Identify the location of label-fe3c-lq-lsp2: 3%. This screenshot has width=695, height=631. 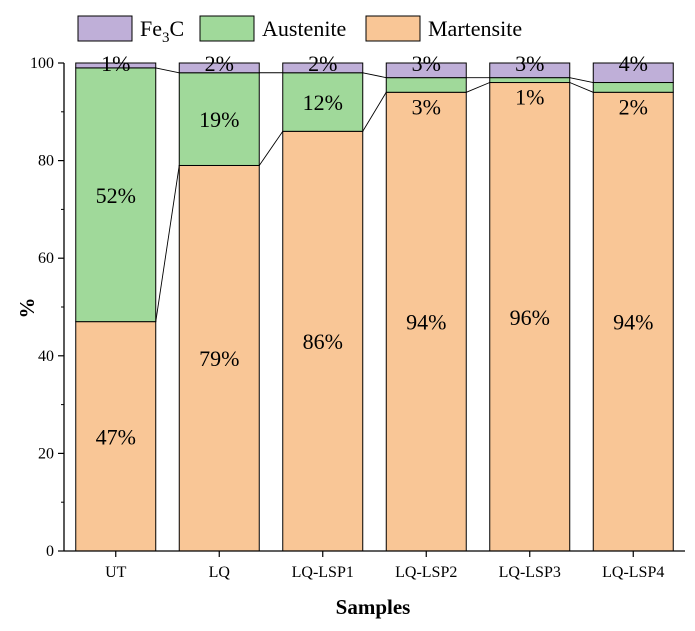
(426, 63).